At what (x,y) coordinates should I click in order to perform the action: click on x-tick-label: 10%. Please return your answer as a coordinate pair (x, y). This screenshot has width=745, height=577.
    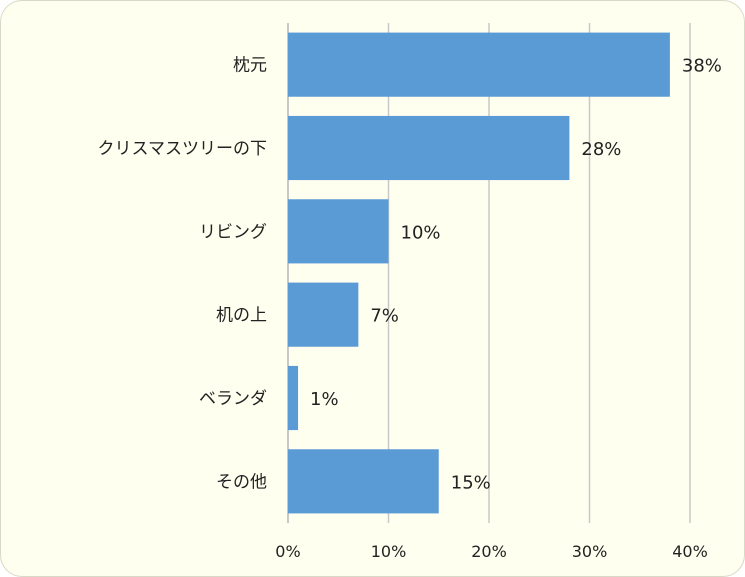
    Looking at the image, I should click on (389, 551).